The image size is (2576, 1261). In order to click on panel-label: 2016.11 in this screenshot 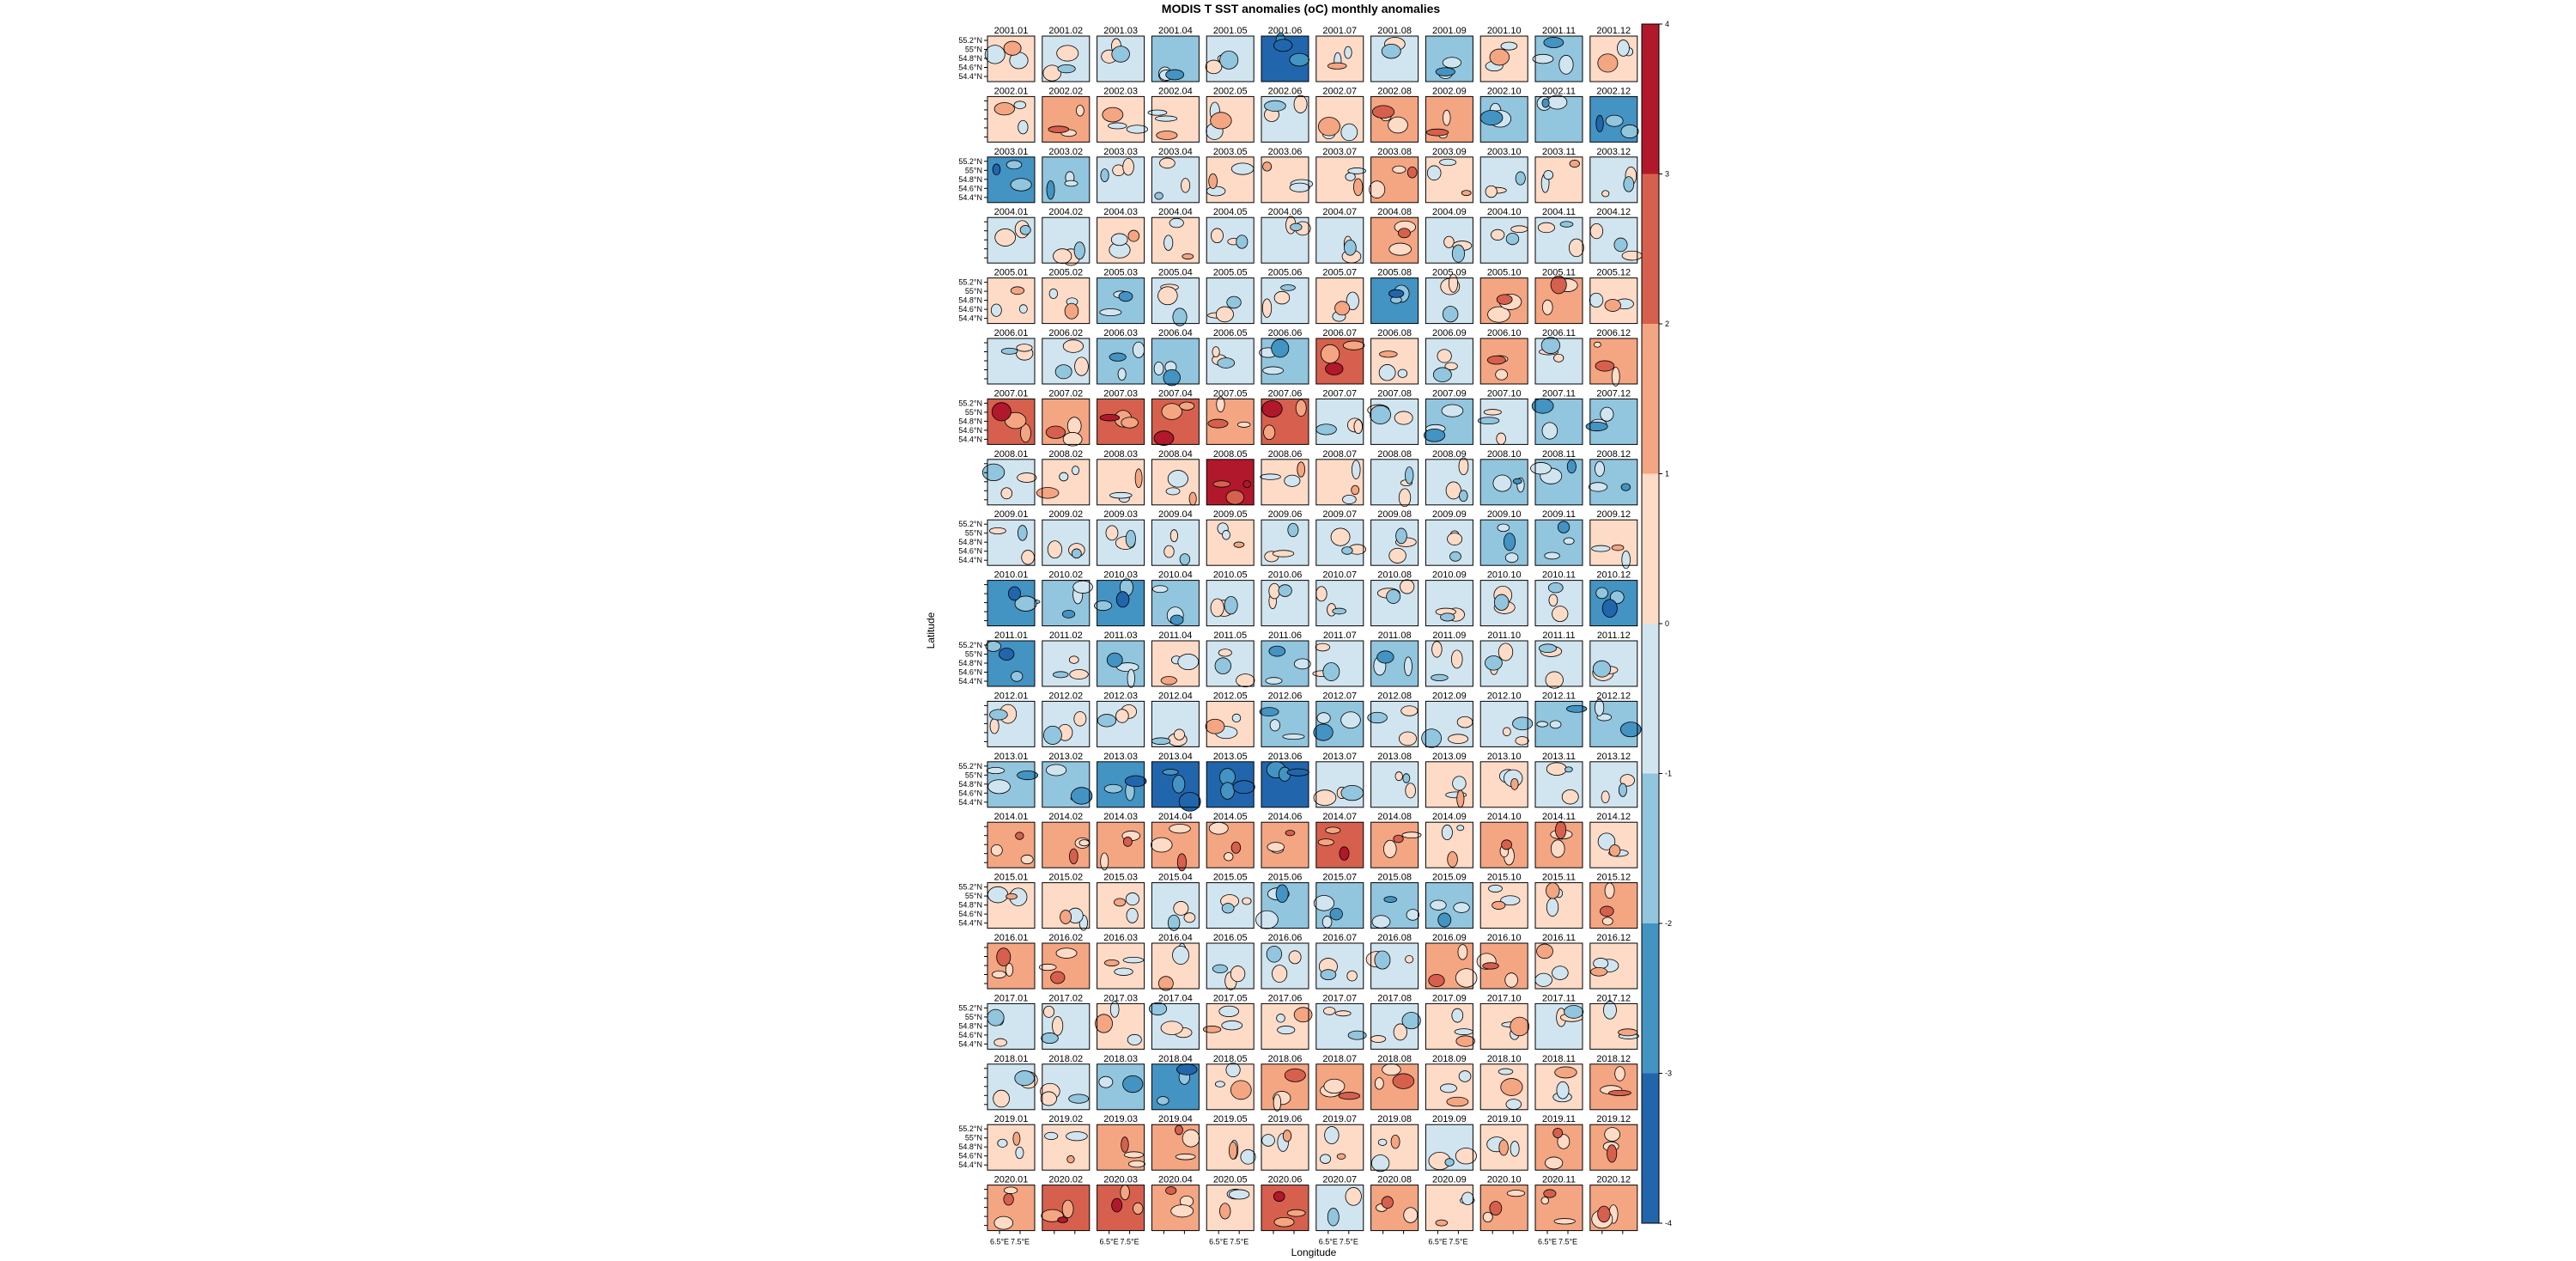, I will do `click(1559, 938)`.